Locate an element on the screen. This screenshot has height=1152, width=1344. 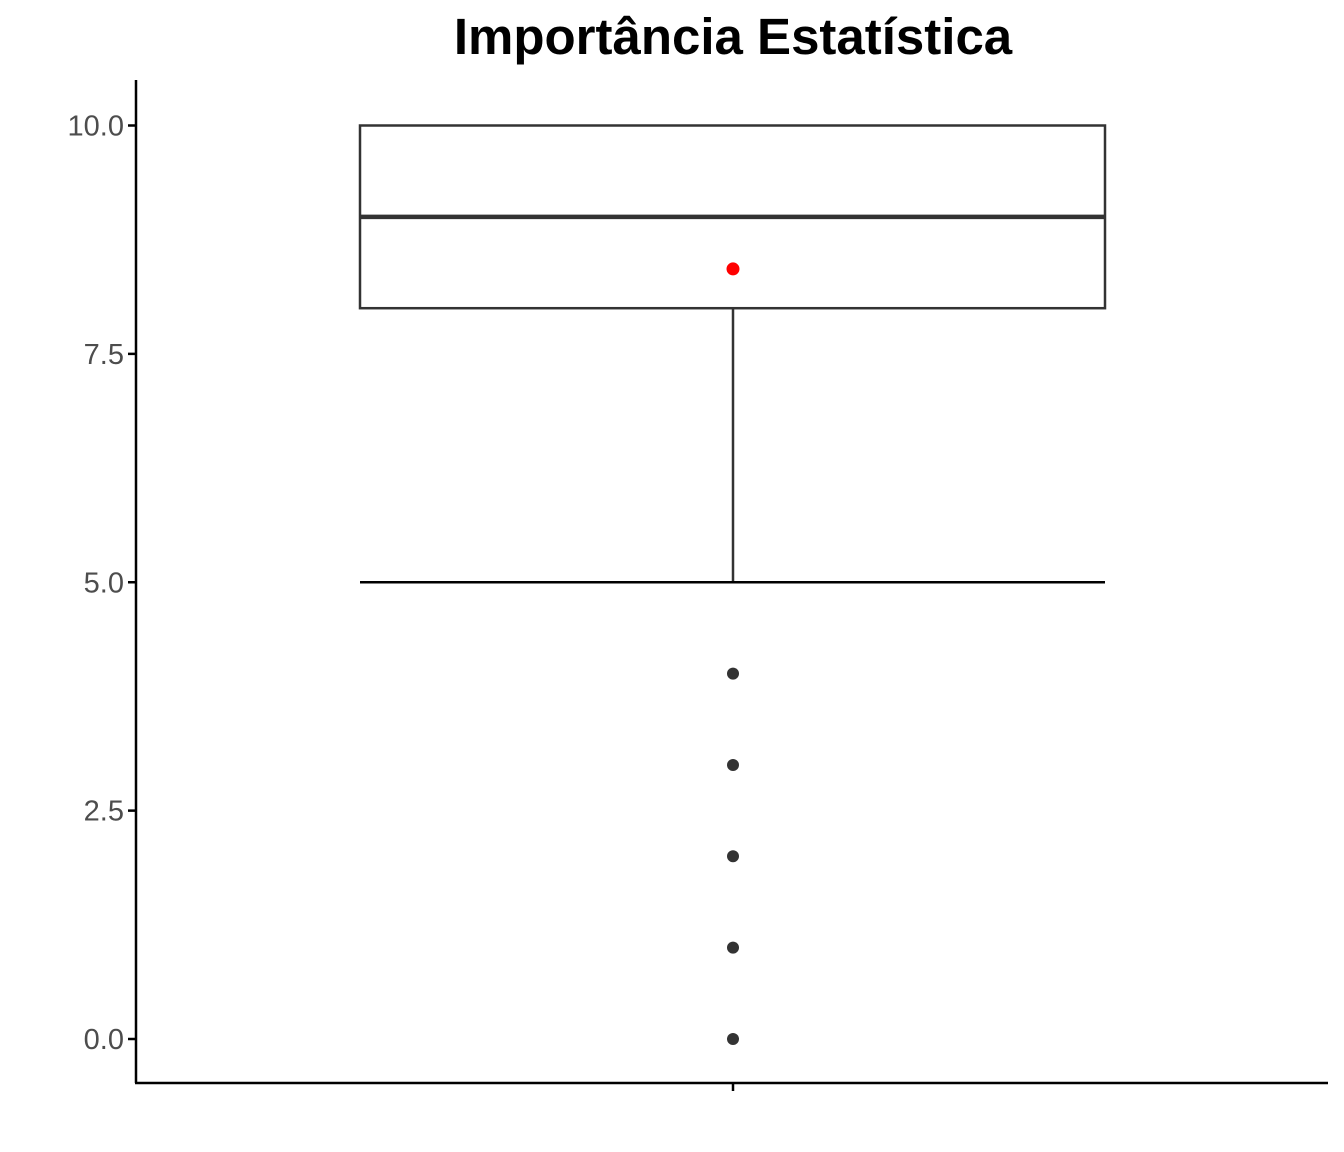
y-tick-label: 10.0 is located at coordinates (96, 127).